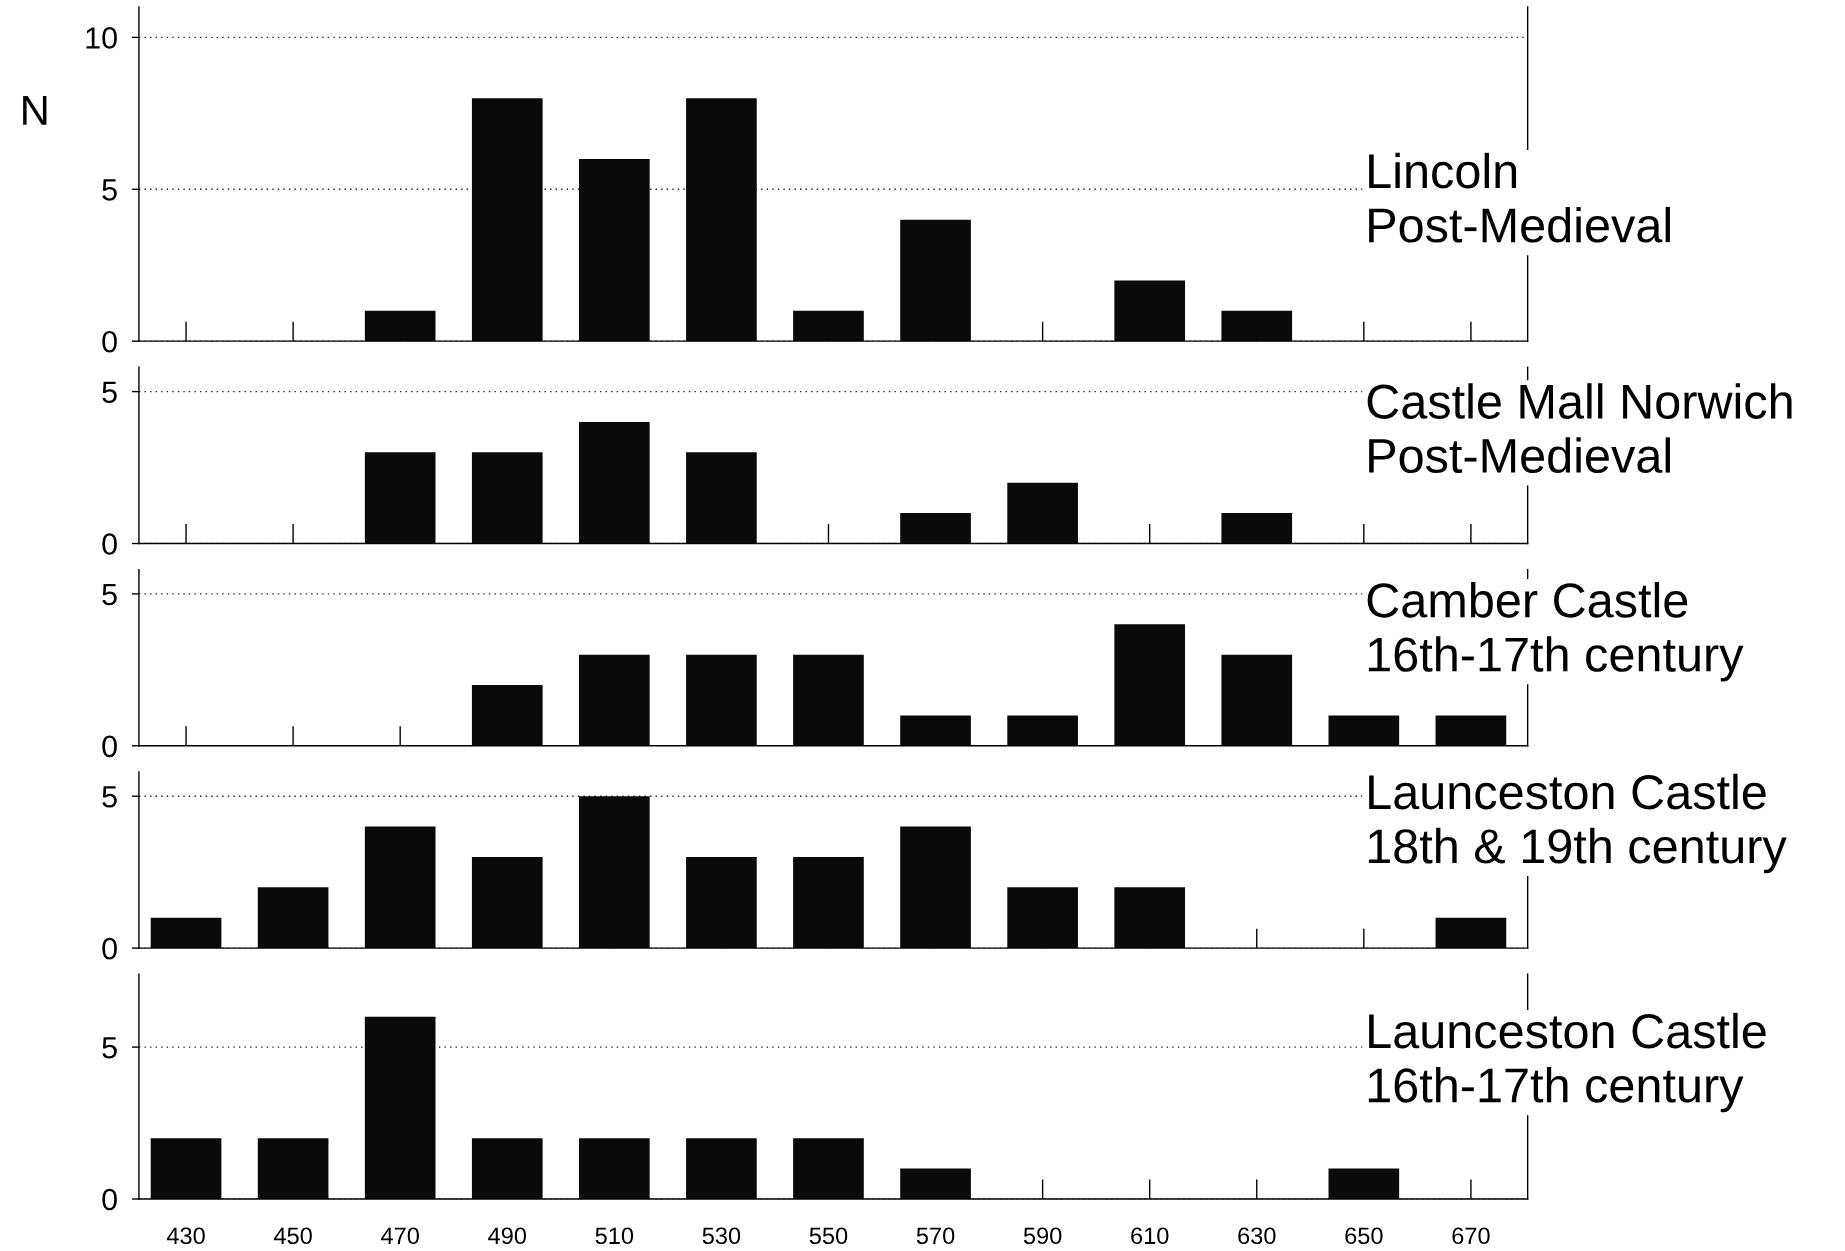  I want to click on x-tick-label: 510, so click(614, 1236).